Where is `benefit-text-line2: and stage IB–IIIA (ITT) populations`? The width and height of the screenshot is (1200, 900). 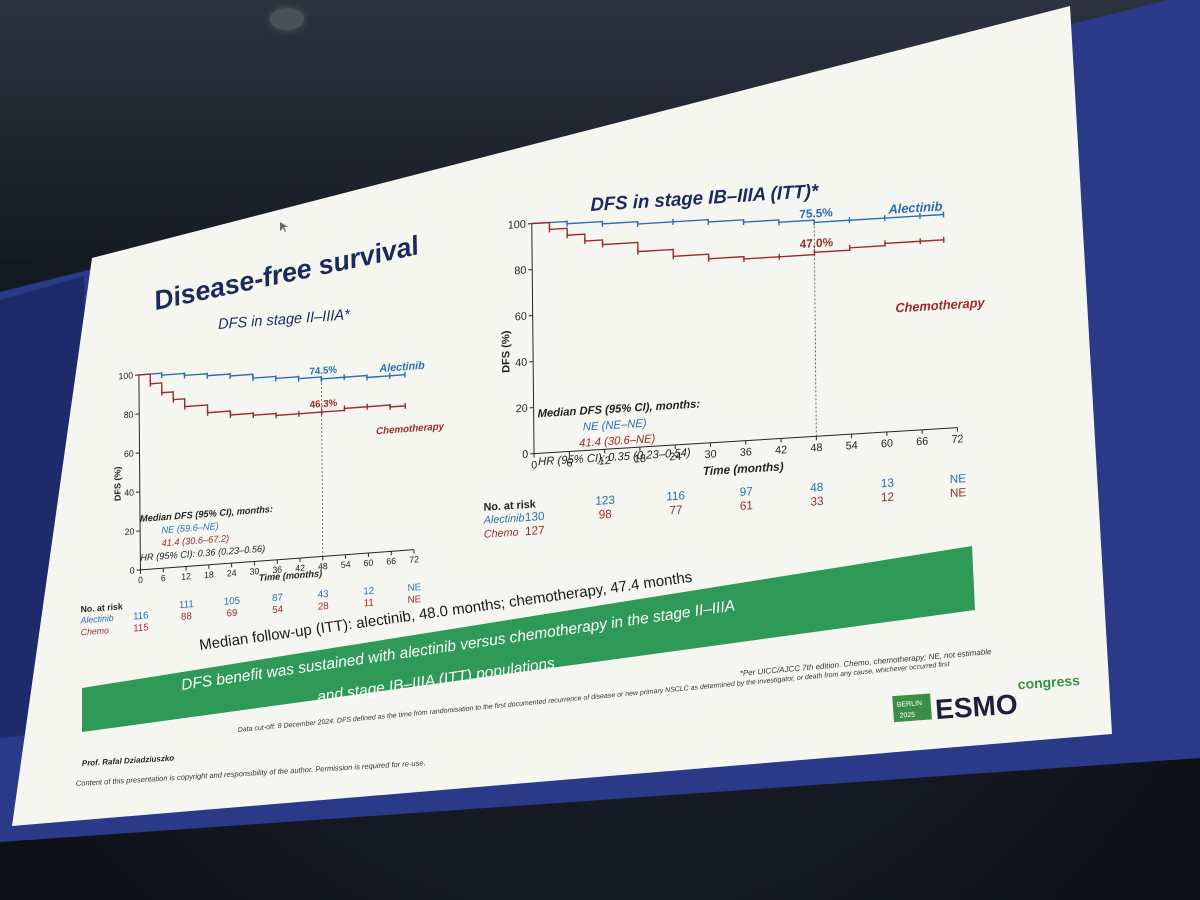 benefit-text-line2: and stage IB–IIIA (ITT) populations is located at coordinates (436, 680).